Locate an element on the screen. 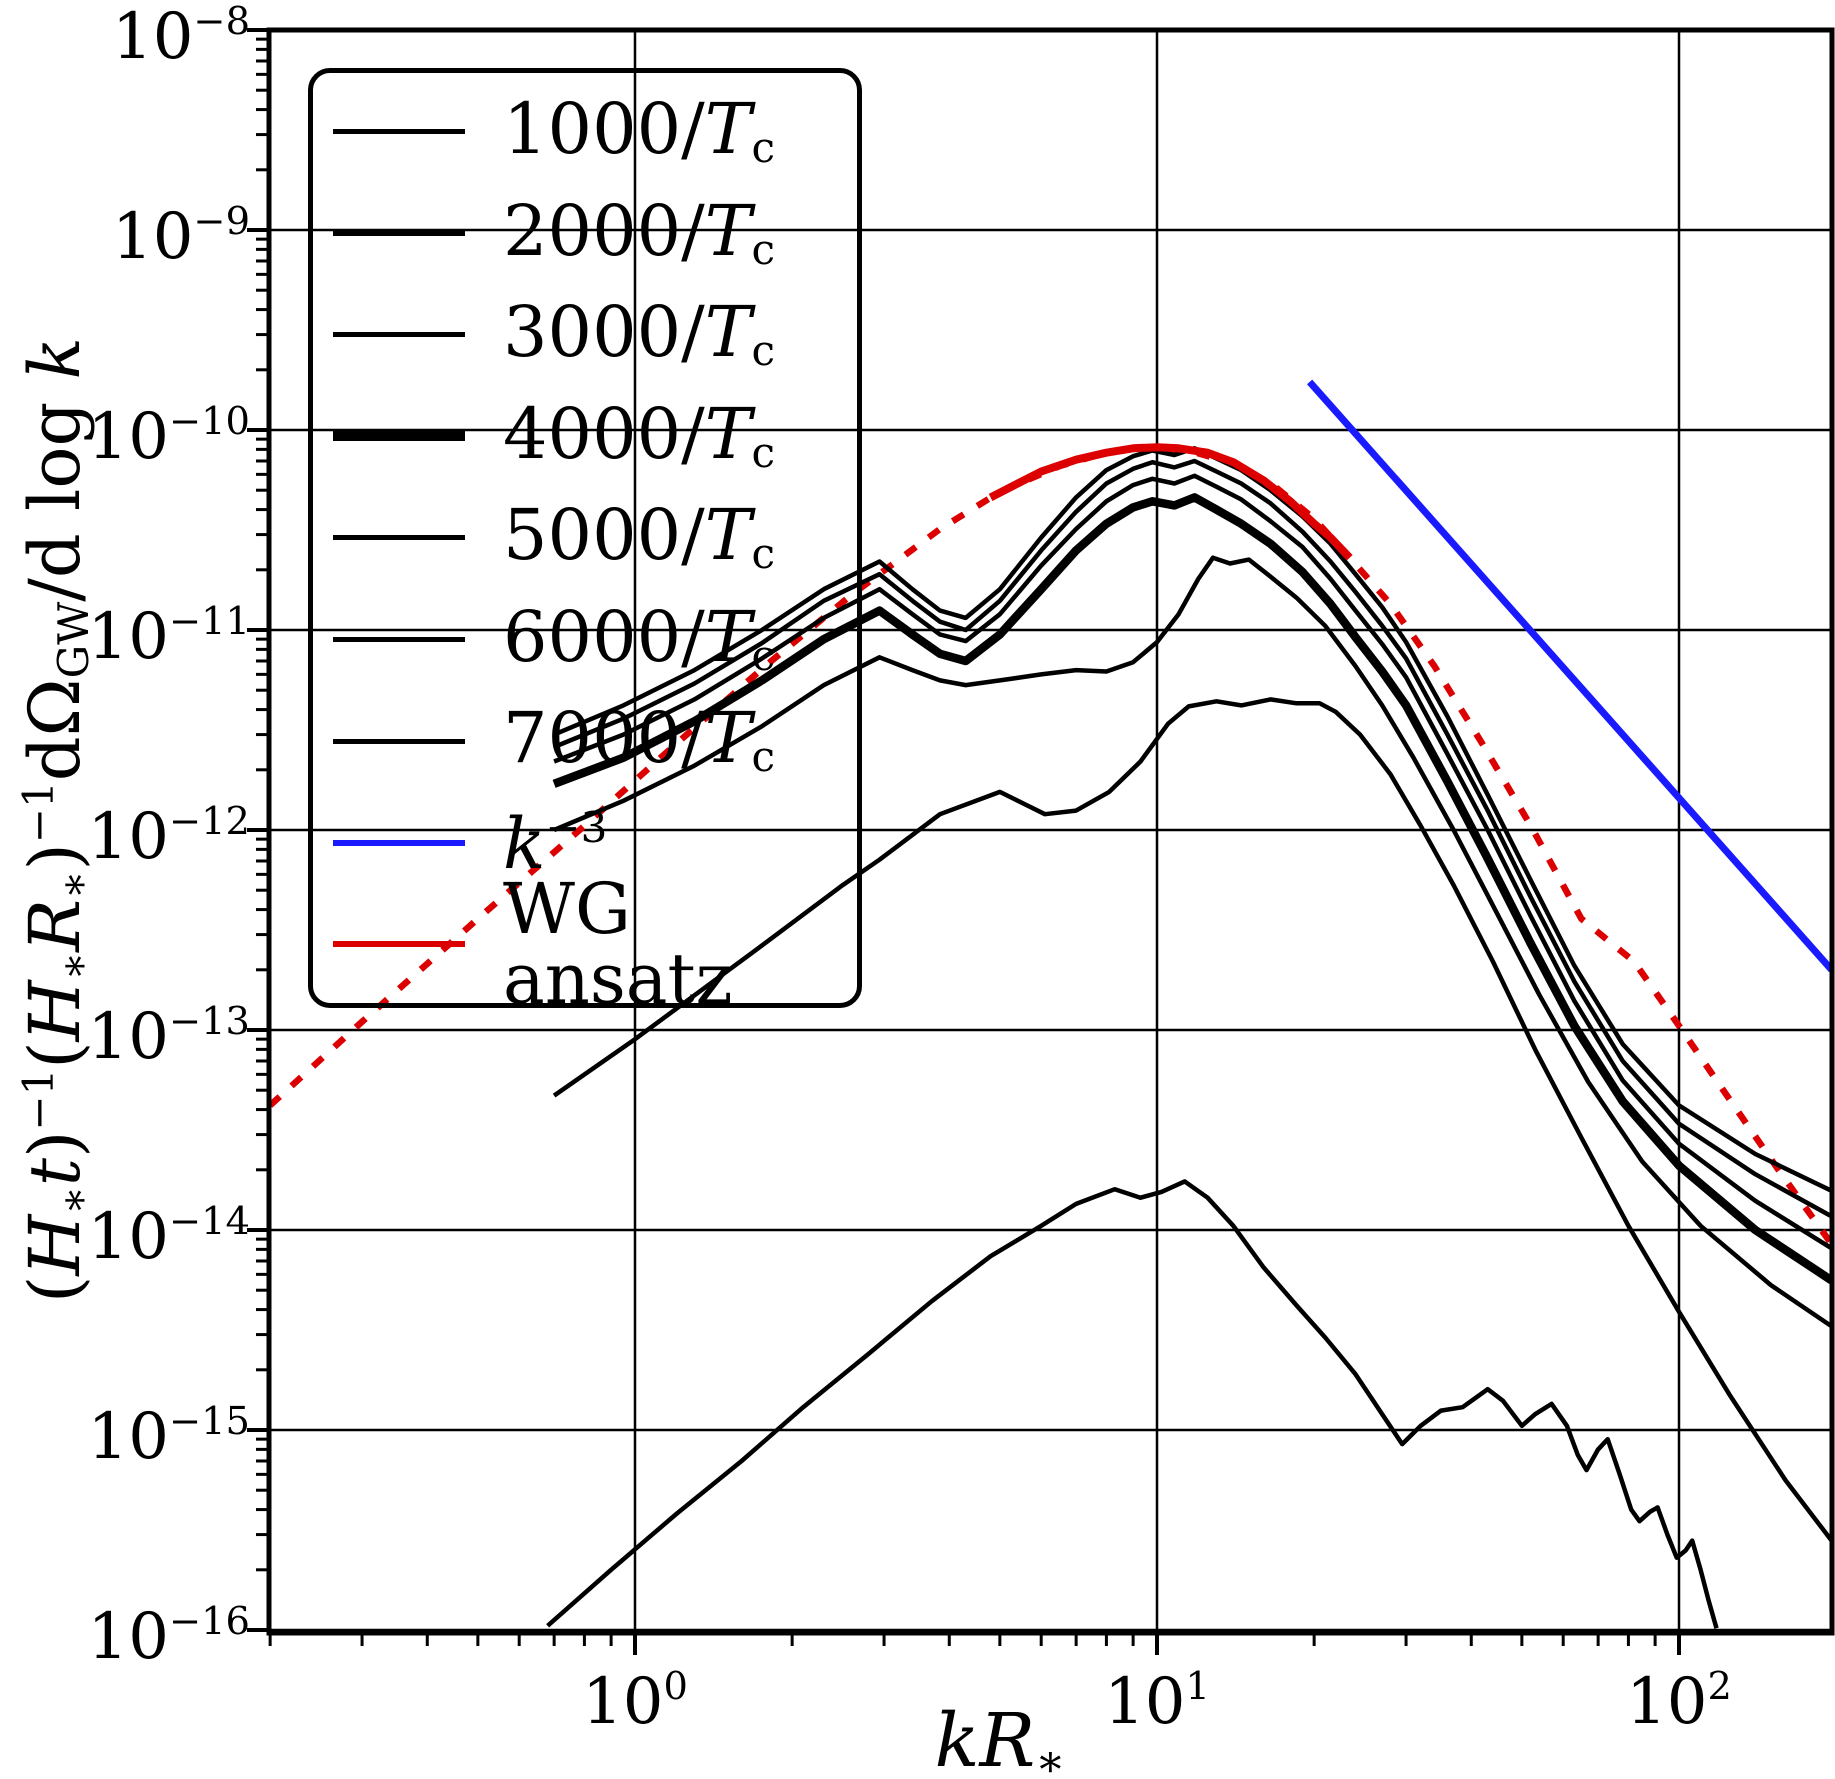 The height and width of the screenshot is (1779, 1835). y-tick-label-1e−16: 10−16 is located at coordinates (125, 1635).